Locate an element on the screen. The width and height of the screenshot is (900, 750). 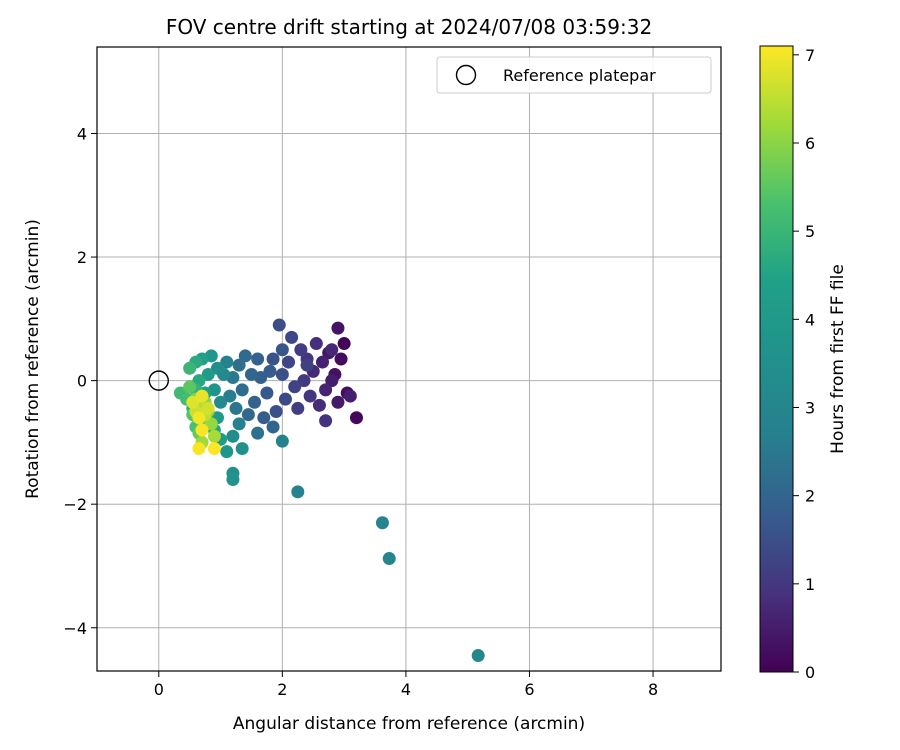
y-axis-ticks: −4 −2 0 2 4 is located at coordinates (80, 381).